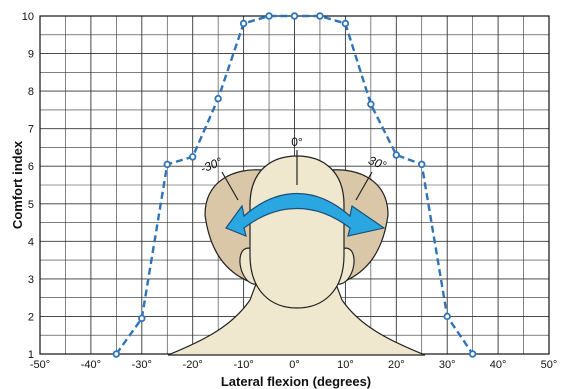 The width and height of the screenshot is (562, 389). Describe the element at coordinates (31, 205) in the screenshot. I see `y-tick-label: 5` at that location.